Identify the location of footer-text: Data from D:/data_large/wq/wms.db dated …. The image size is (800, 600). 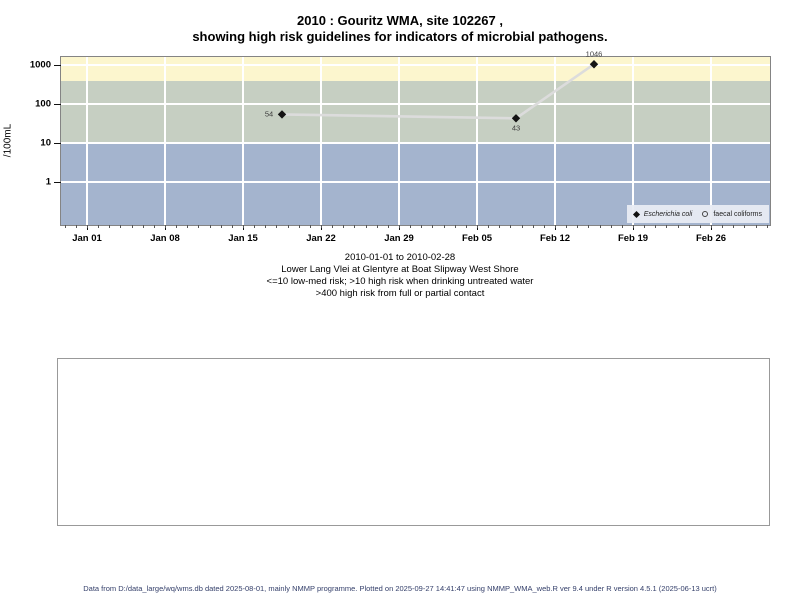
(400, 588).